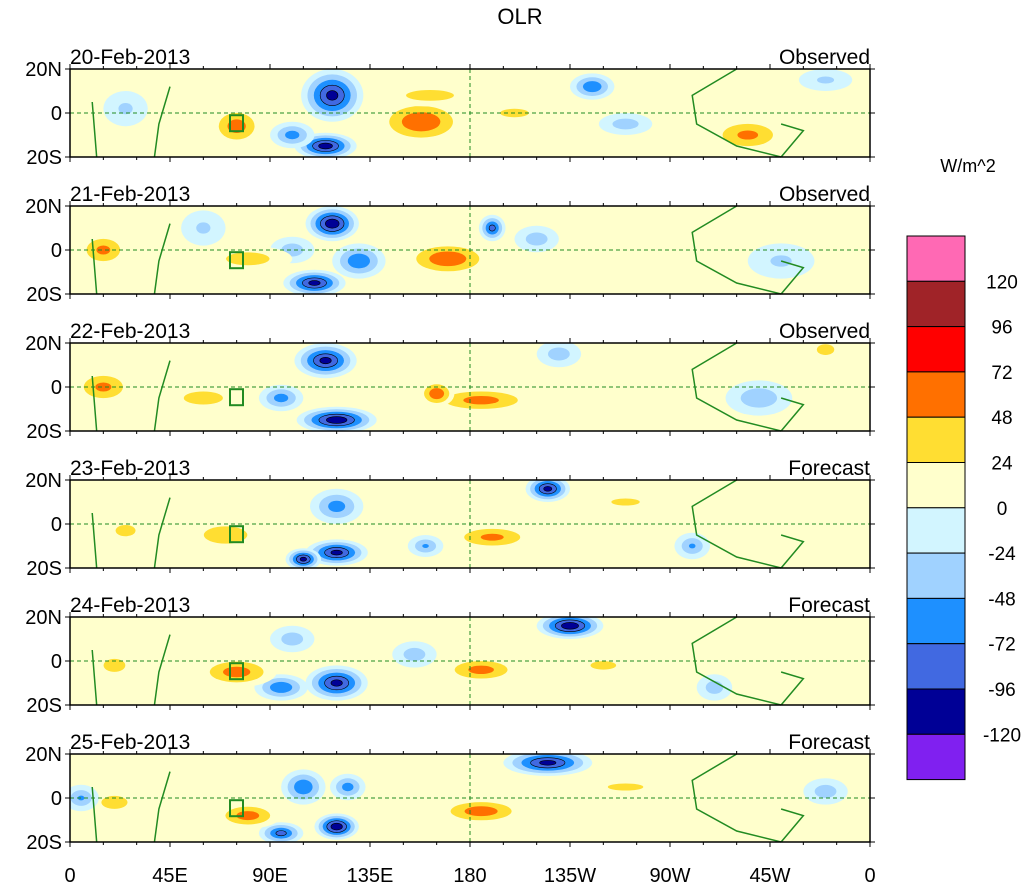 The image size is (1028, 892). I want to click on map-panel: 20N 0 20S 20-Feb-2013 Observed, so click(450, 107).